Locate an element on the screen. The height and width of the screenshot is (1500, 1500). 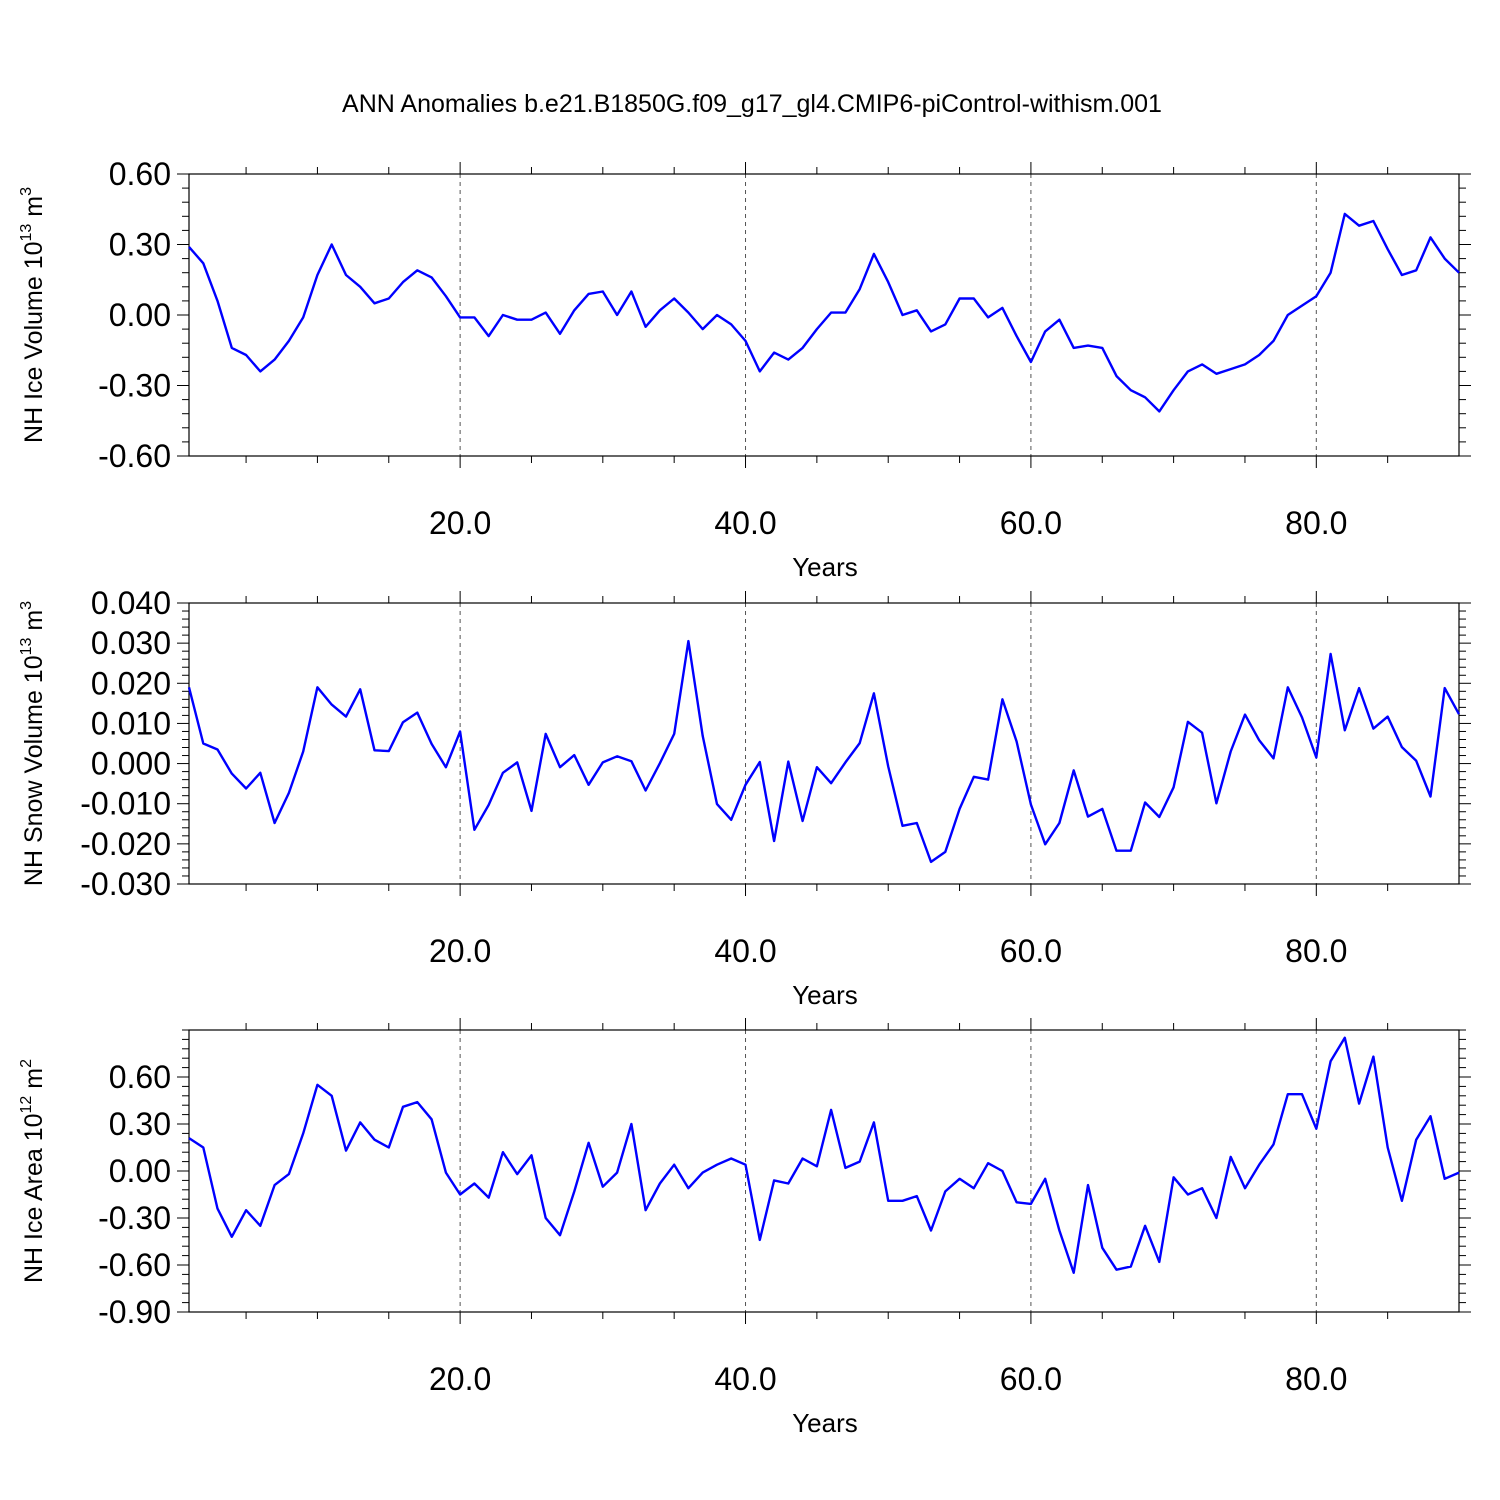
panel-3-xtick-label: 60.0 is located at coordinates (1031, 1379).